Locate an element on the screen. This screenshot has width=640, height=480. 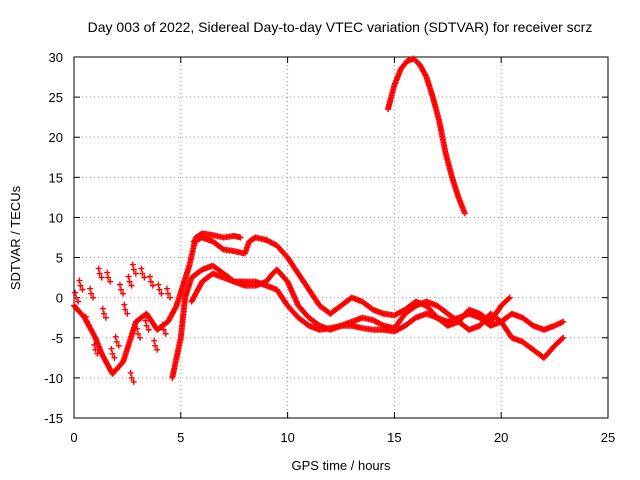
y-tick-label: -5 is located at coordinates (57, 338).